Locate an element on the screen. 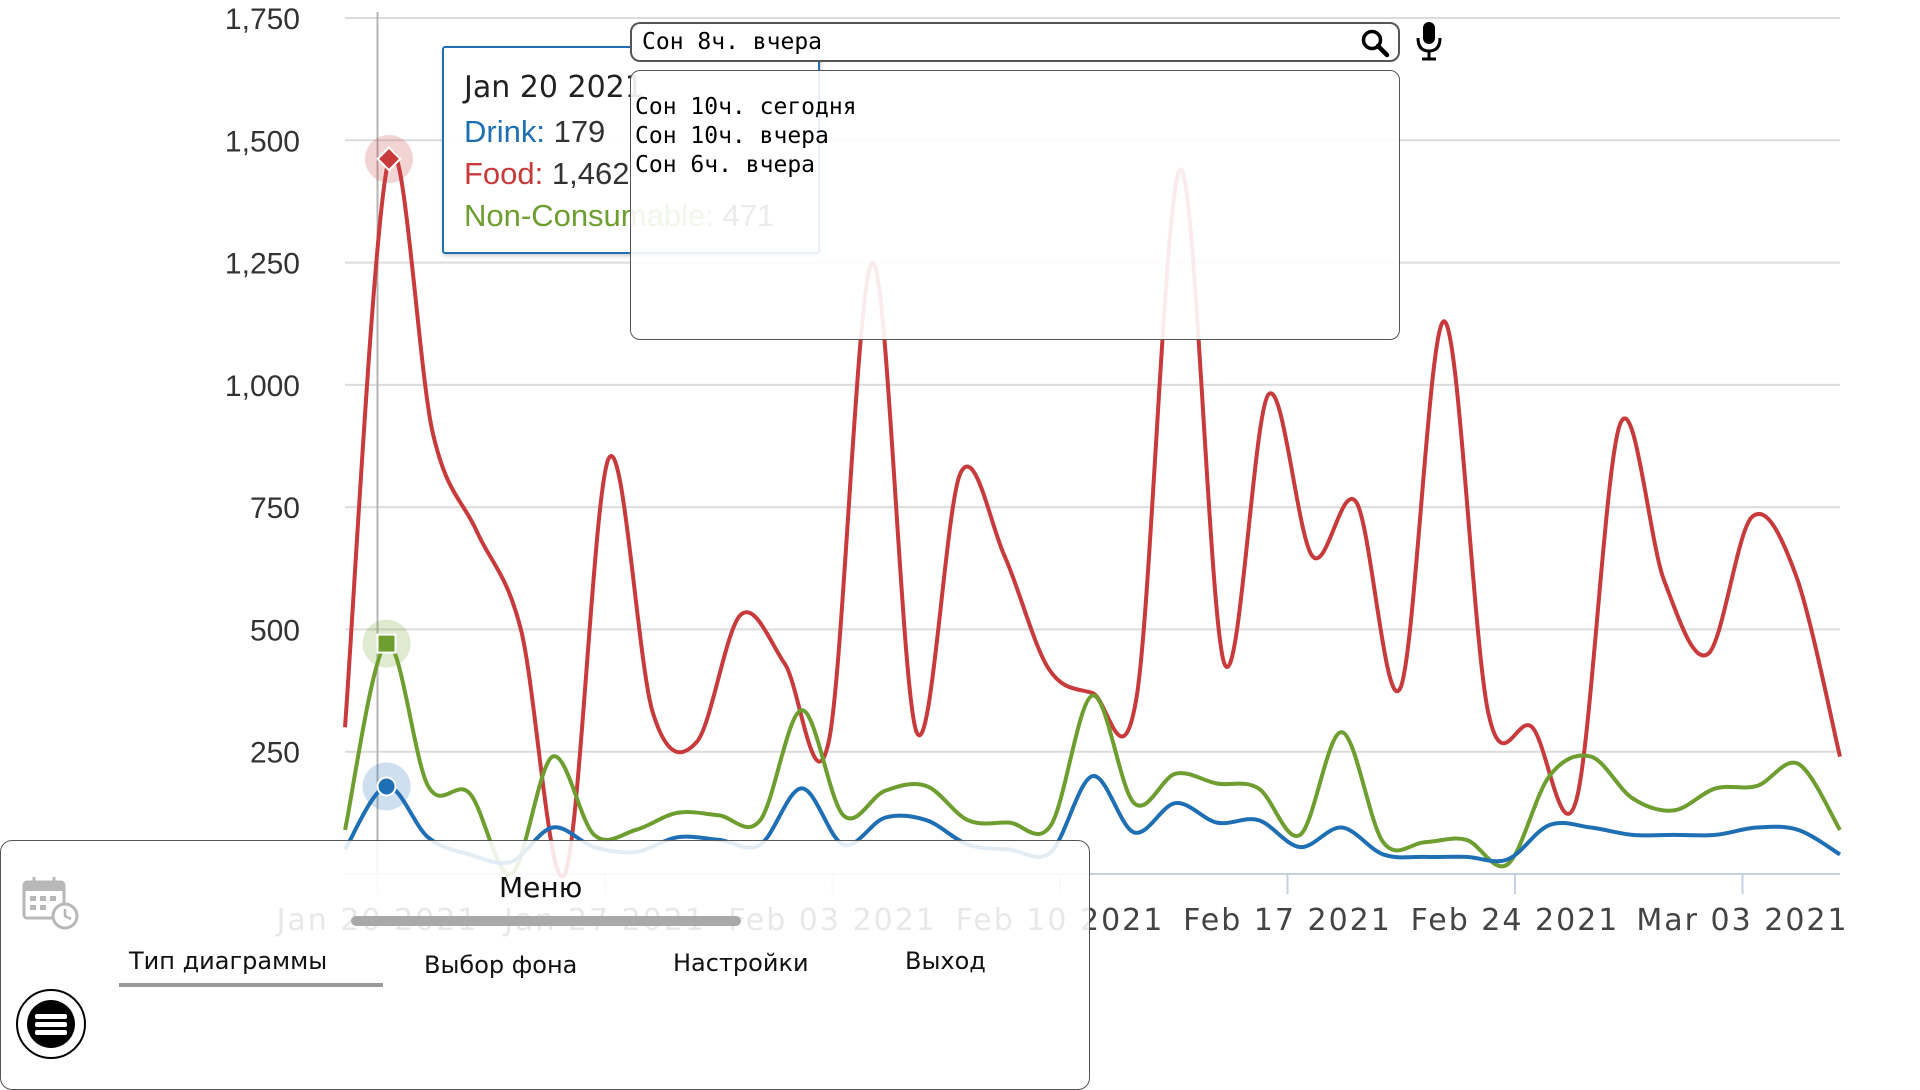 Image resolution: width=1920 pixels, height=1090 pixels. menu-scroll-track is located at coordinates (546, 921).